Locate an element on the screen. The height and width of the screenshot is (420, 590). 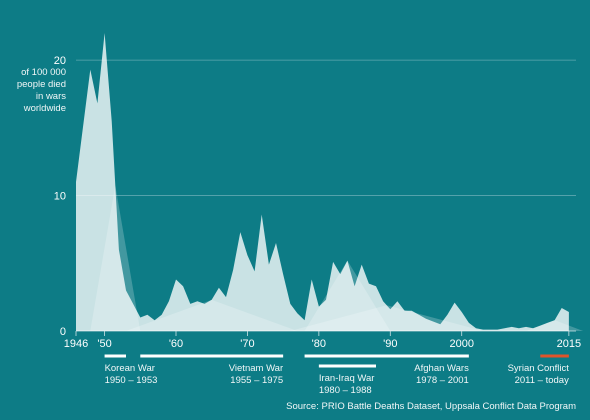
x-tick-label: '90 is located at coordinates (390, 344).